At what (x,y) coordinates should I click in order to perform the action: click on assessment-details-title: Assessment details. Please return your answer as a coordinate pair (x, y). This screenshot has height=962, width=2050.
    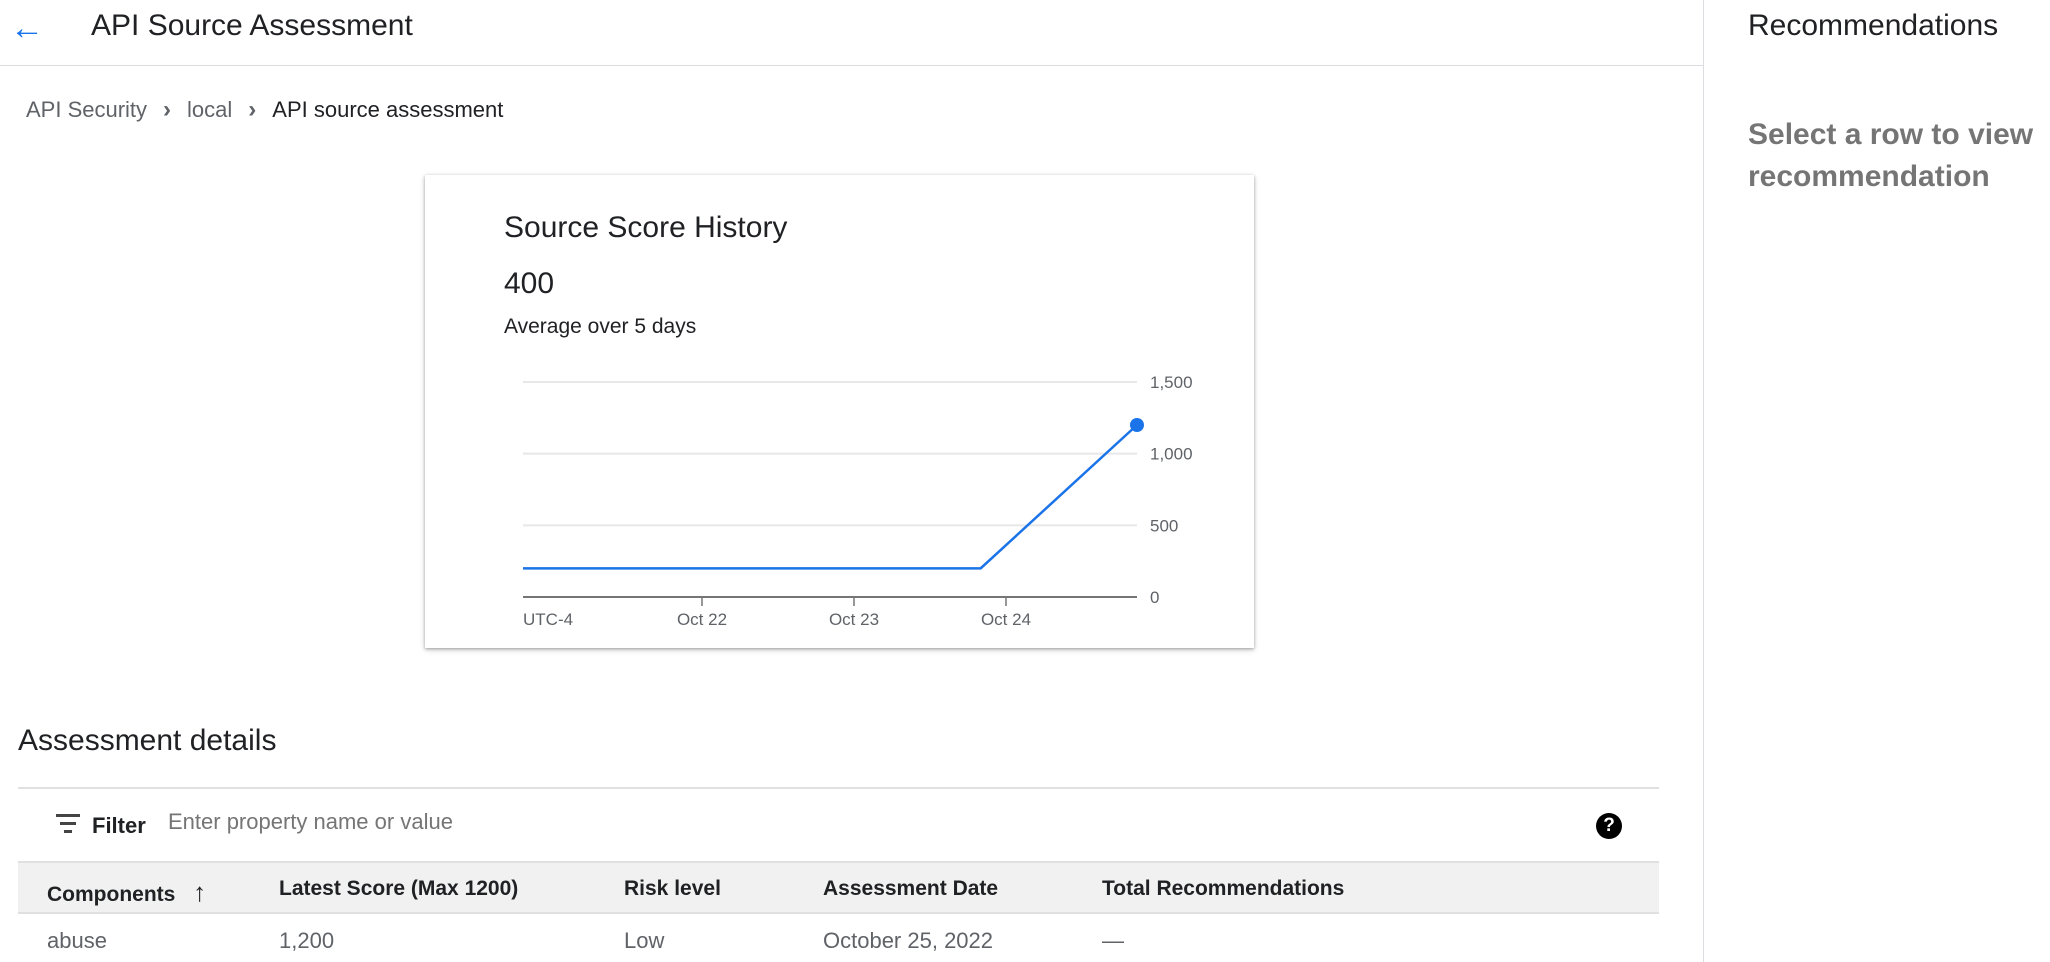
    Looking at the image, I should click on (147, 740).